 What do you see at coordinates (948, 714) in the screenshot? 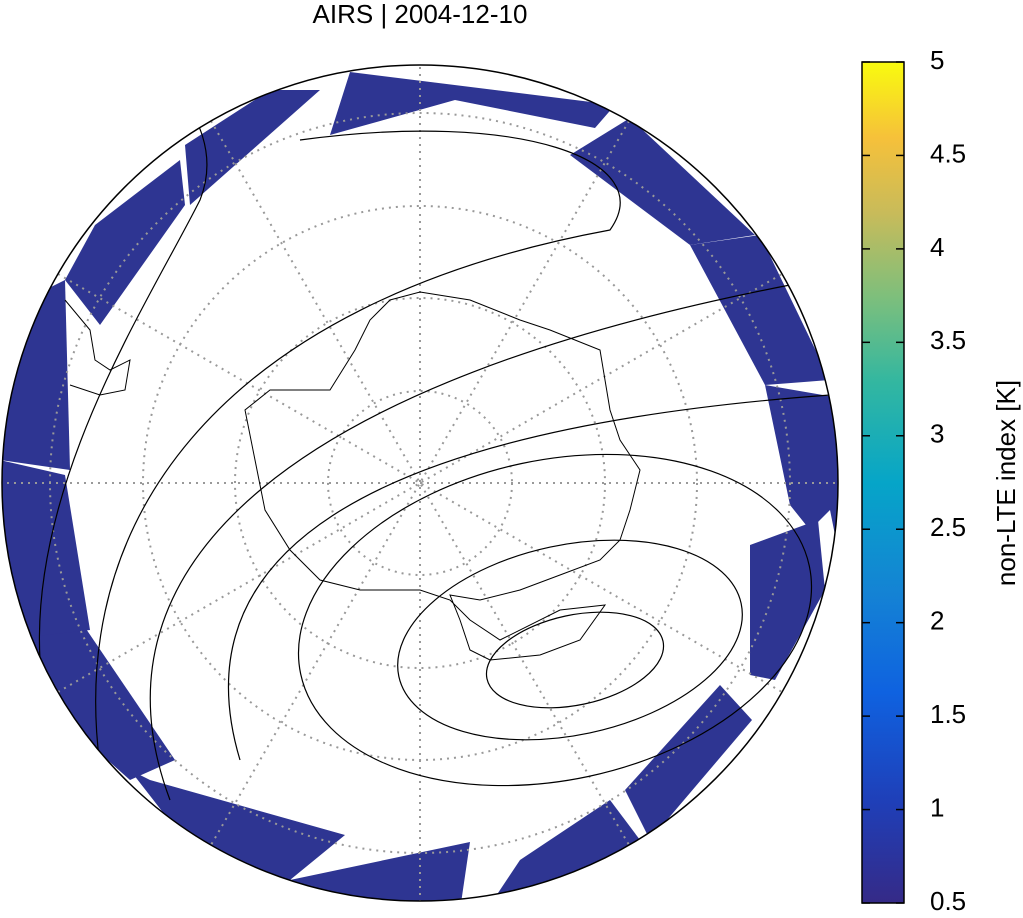
I see `colorbar-tick-label: 1.5` at bounding box center [948, 714].